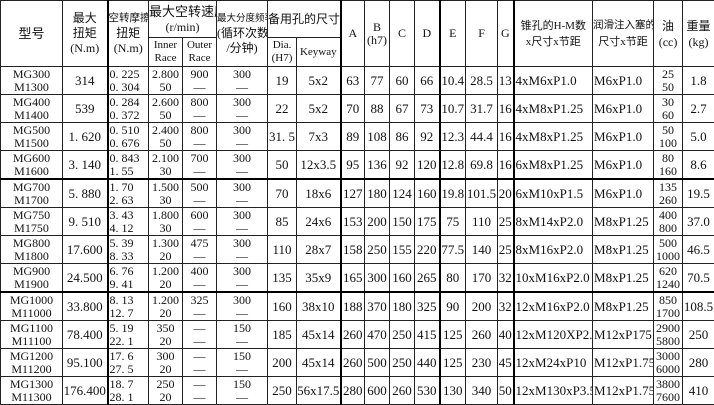 Image resolution: width=714 pixels, height=405 pixels. I want to click on cell-outer: 800—, so click(200, 137).